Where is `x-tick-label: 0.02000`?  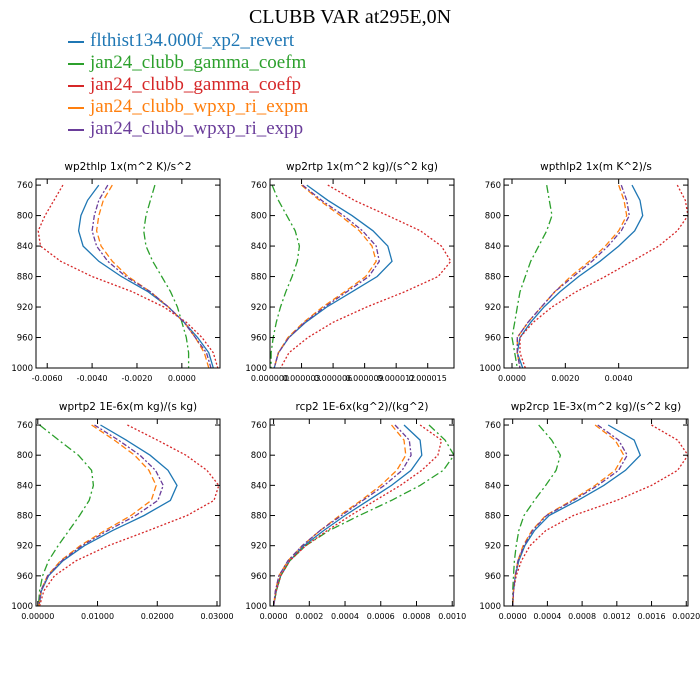 x-tick-label: 0.02000 is located at coordinates (157, 616).